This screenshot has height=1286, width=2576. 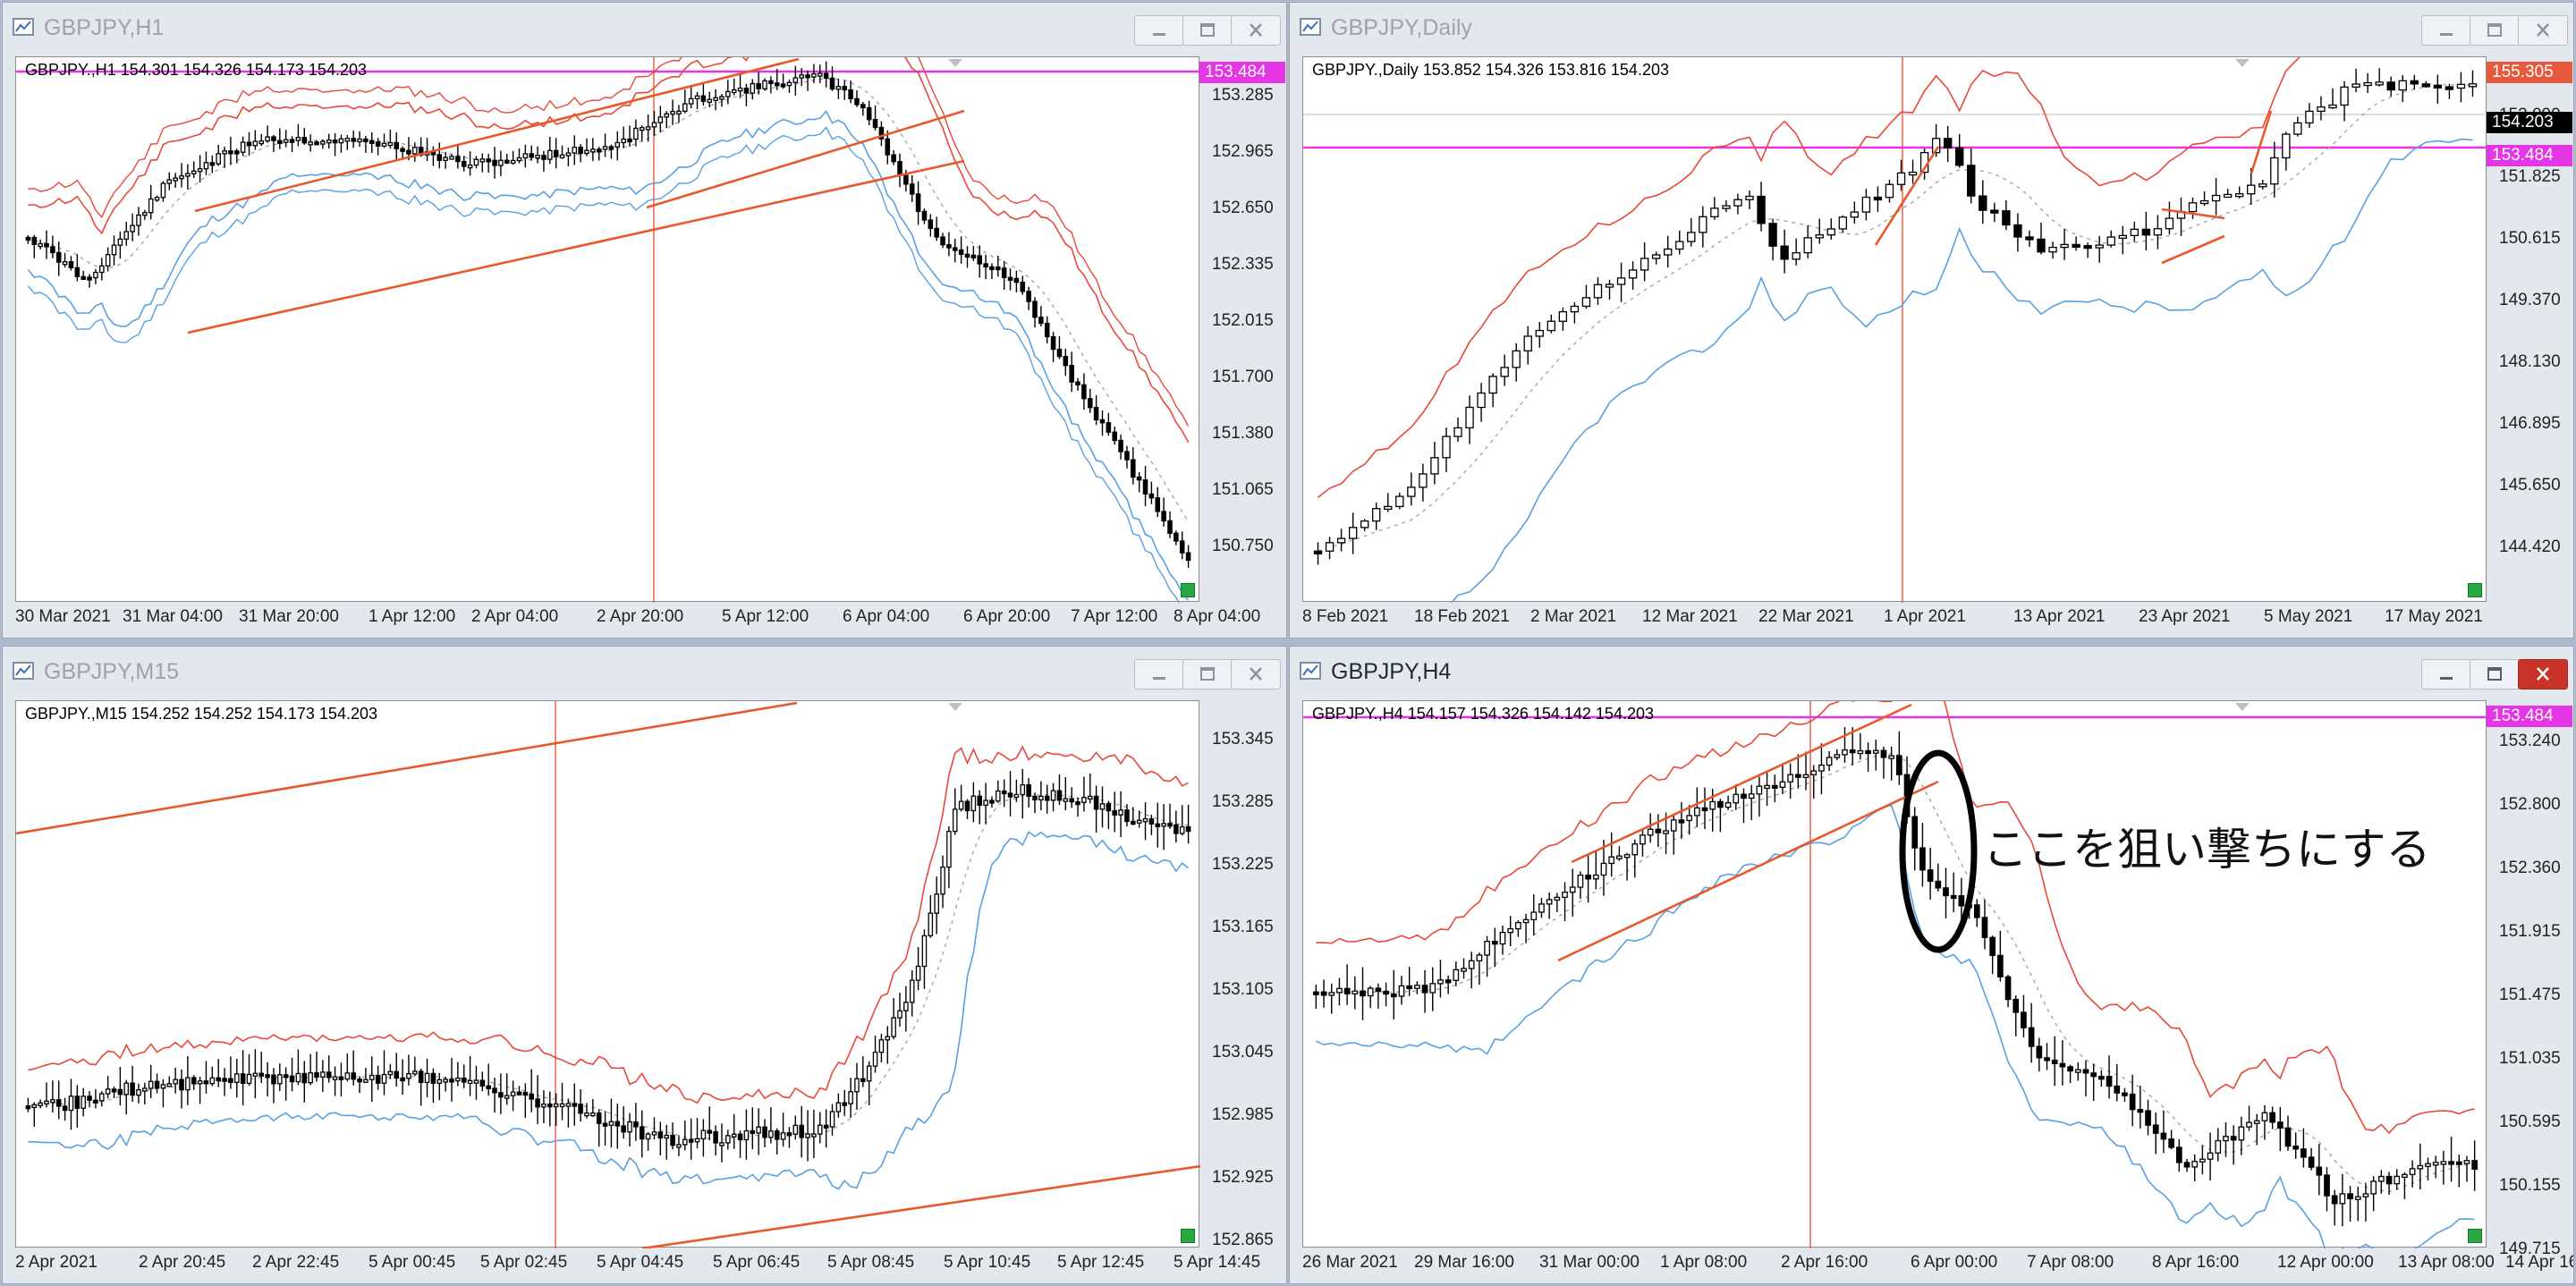 What do you see at coordinates (644, 29) in the screenshot?
I see `window-titlebar: GBPJPY,H1` at bounding box center [644, 29].